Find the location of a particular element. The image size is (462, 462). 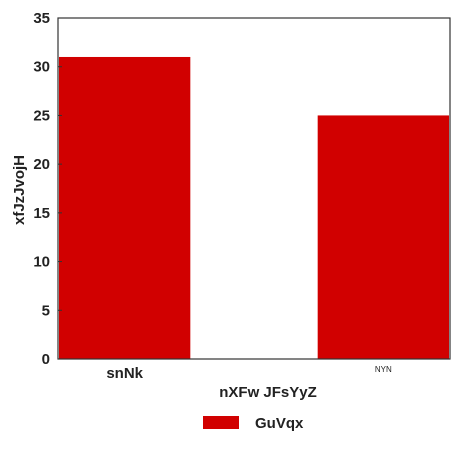

y-tick-label-0: 0 is located at coordinates (46, 359).